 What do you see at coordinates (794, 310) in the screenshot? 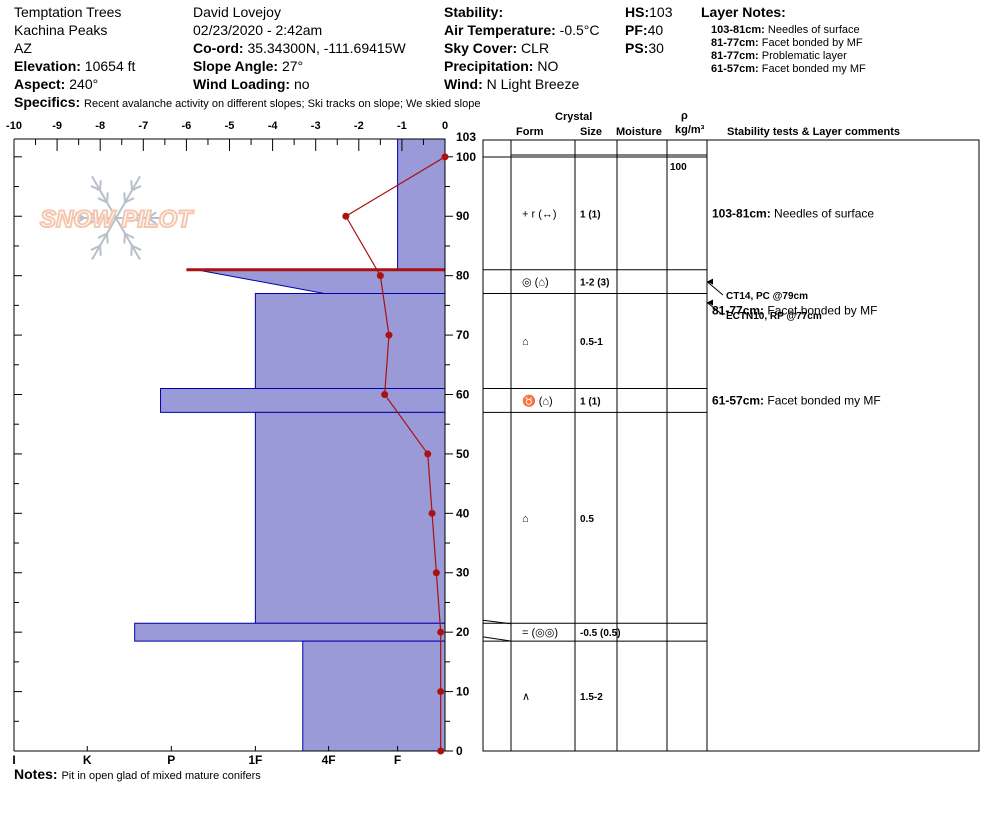
I see `layer-comment: 81-77cm: Facet bonded by MF` at bounding box center [794, 310].